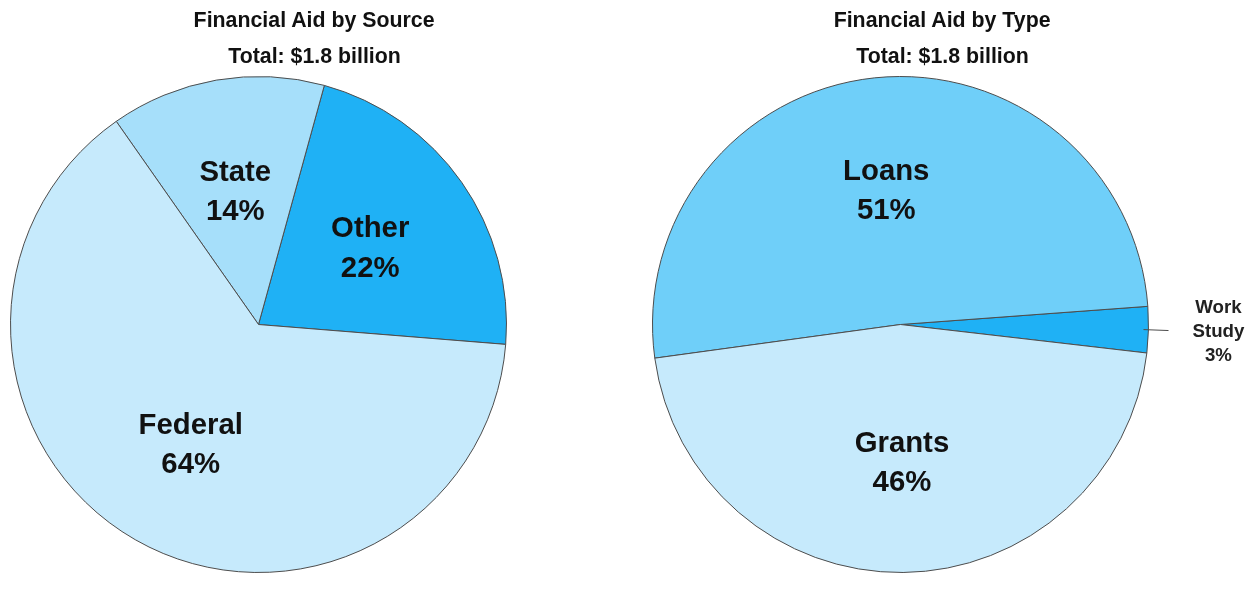 The height and width of the screenshot is (597, 1256). What do you see at coordinates (942, 19) in the screenshot?
I see `chart-title: Financial Aid by Type` at bounding box center [942, 19].